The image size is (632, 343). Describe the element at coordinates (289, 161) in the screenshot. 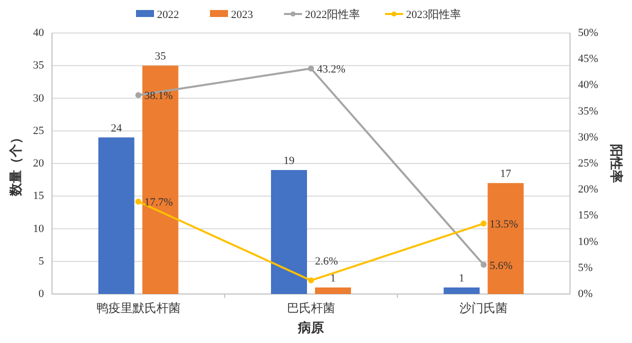

I see `data-label: 19` at that location.